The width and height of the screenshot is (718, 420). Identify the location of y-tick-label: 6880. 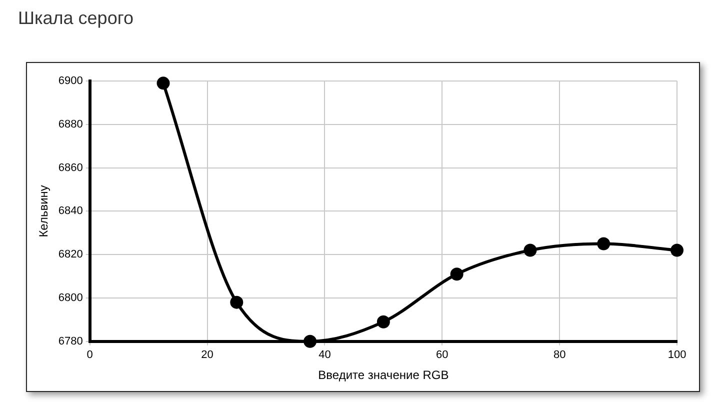
(70, 124).